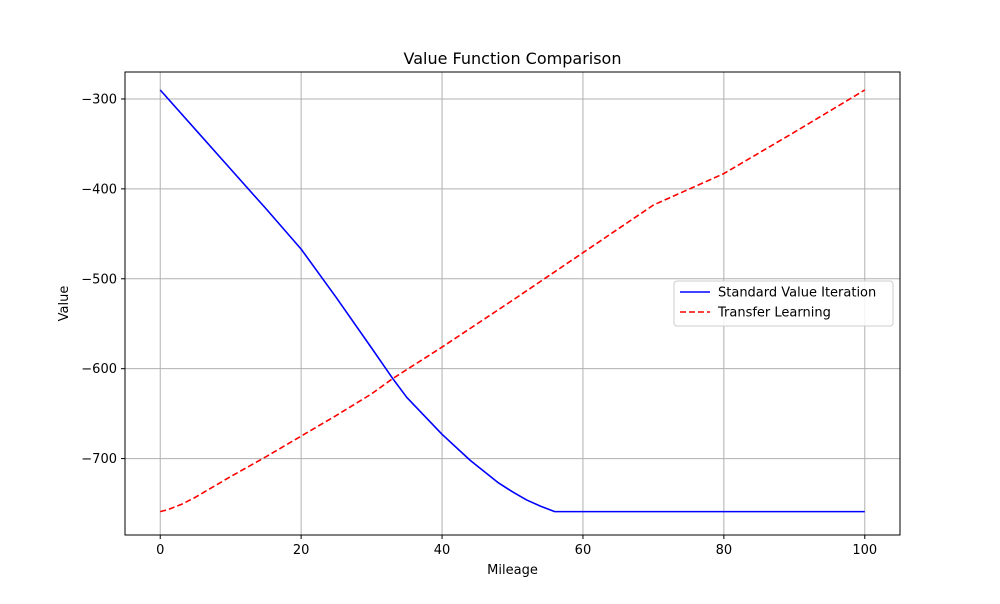 This screenshot has height=604, width=1000. I want to click on x-tick-label: 80, so click(724, 550).